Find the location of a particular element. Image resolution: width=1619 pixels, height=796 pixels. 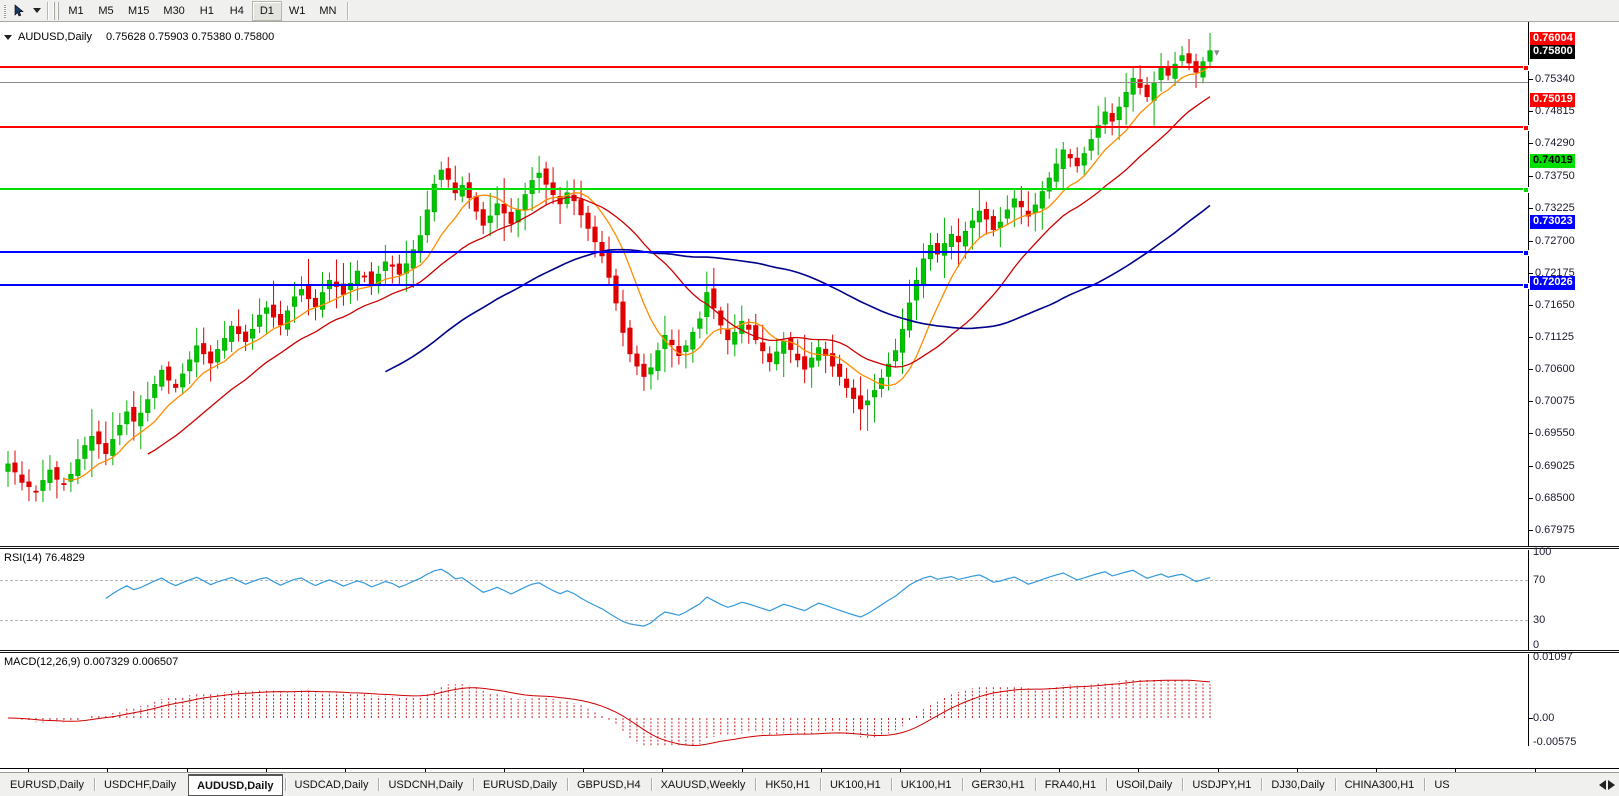

rsi-pane: RSI(14) 76.4829 100 70 30 0 is located at coordinates (809, 598).